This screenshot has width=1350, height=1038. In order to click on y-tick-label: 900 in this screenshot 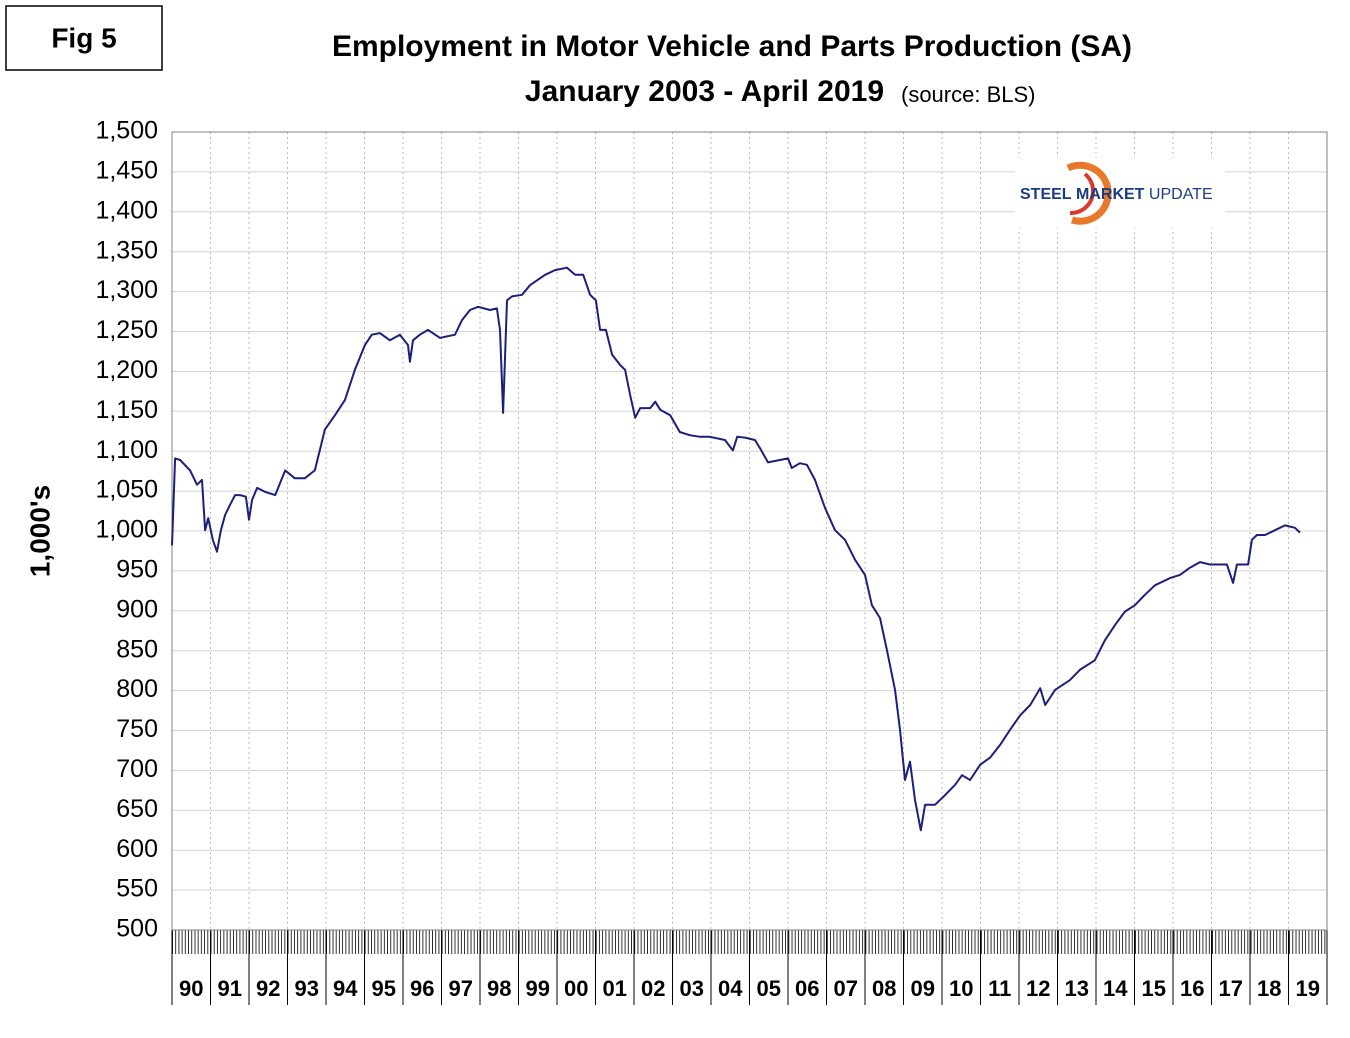, I will do `click(137, 609)`.